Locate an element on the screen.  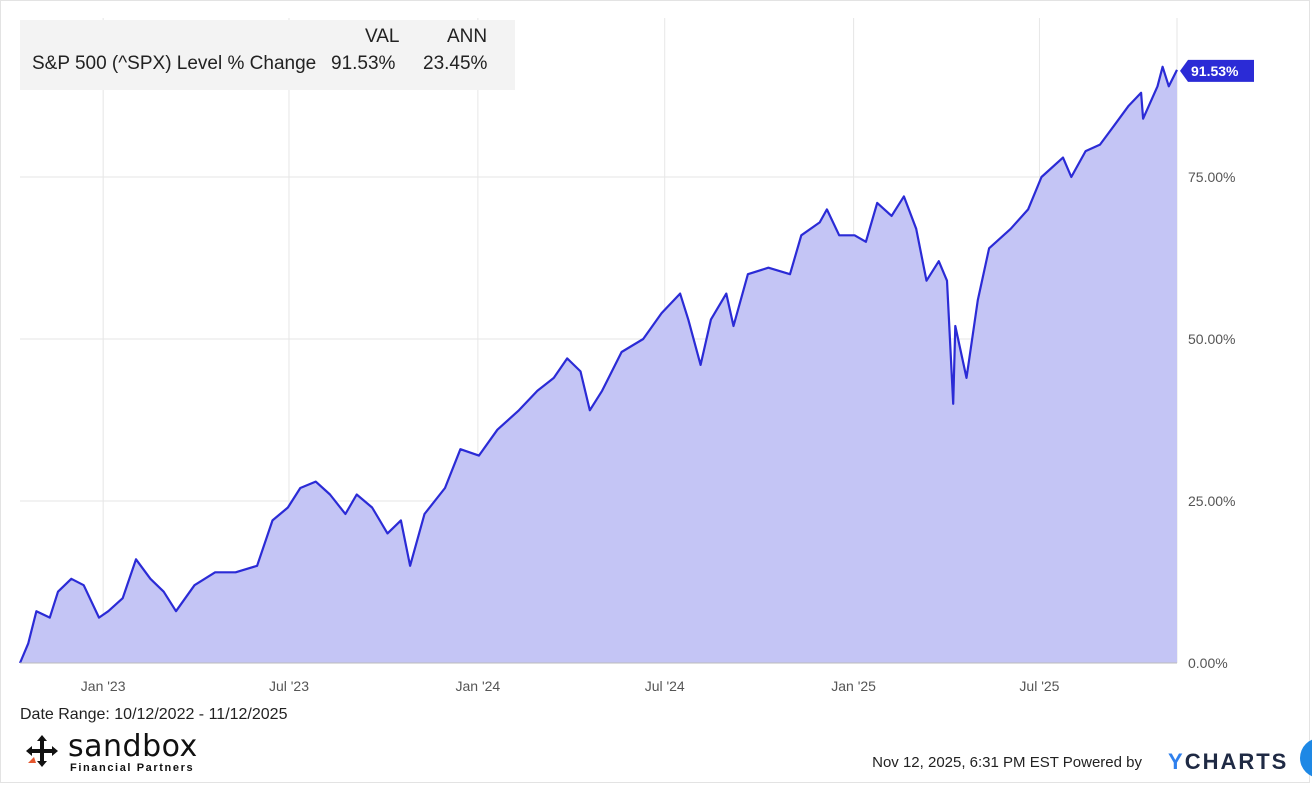
x-tick-label: Jan '24 is located at coordinates (478, 686).